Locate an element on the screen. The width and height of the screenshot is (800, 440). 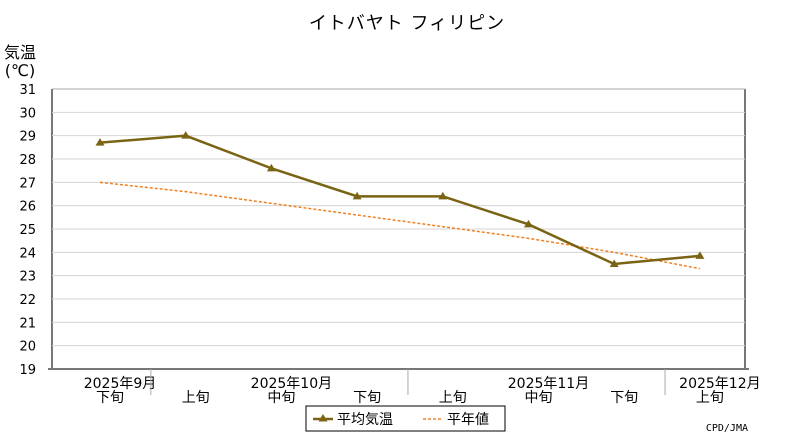
legend: 平均気温 平年値 is located at coordinates (405, 418).